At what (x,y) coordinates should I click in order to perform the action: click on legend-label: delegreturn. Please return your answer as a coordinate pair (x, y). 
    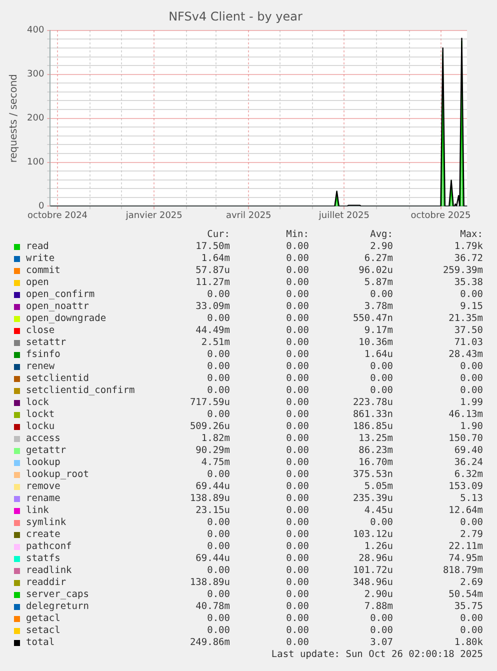
    Looking at the image, I should click on (57, 607).